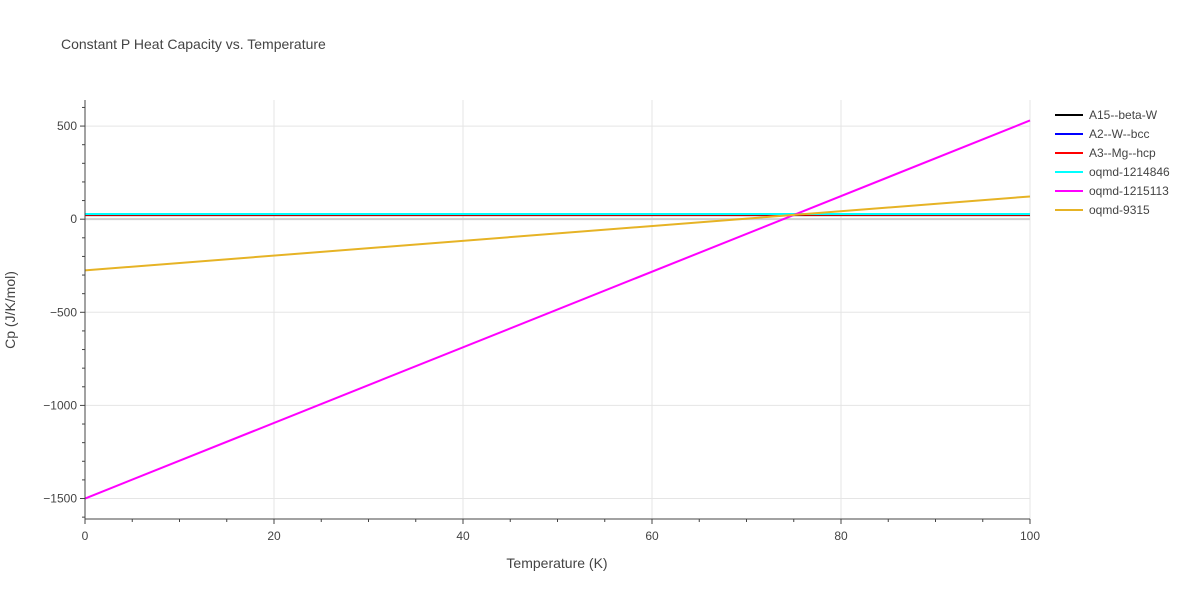 The image size is (1200, 600). I want to click on legend-label: A2--W--bcc, so click(1119, 134).